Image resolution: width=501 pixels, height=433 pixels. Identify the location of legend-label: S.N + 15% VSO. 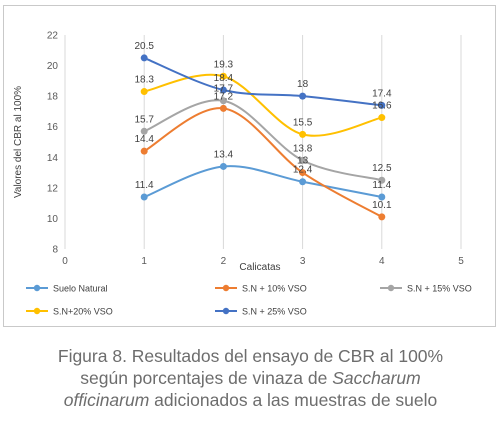
(439, 288).